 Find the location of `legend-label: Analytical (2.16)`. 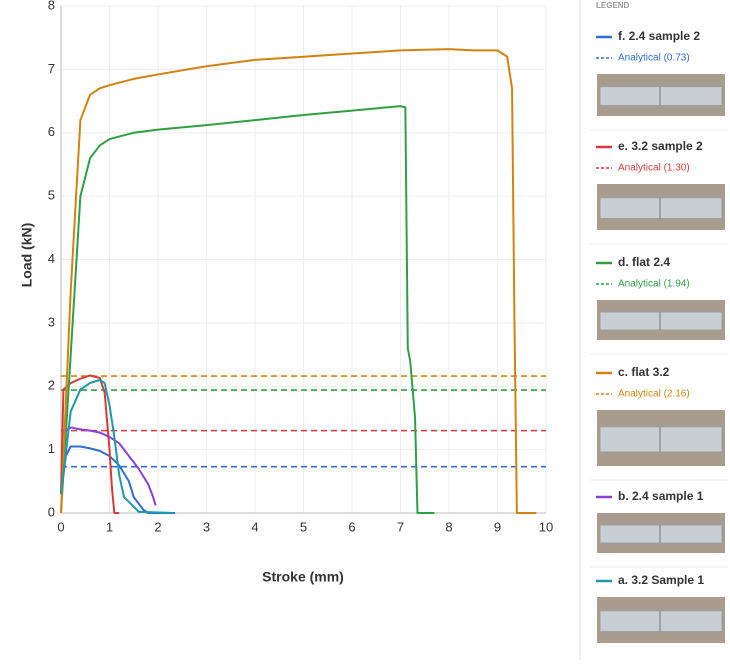

legend-label: Analytical (2.16) is located at coordinates (654, 394).